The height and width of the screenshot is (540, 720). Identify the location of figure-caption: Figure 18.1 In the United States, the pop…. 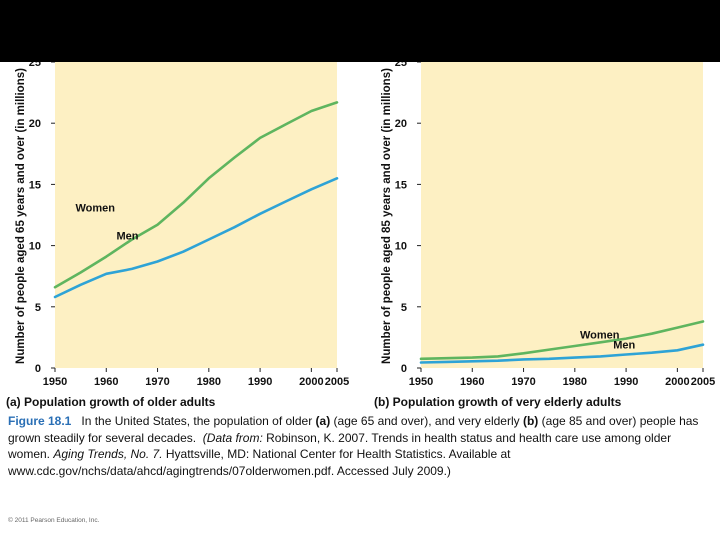
(362, 446).